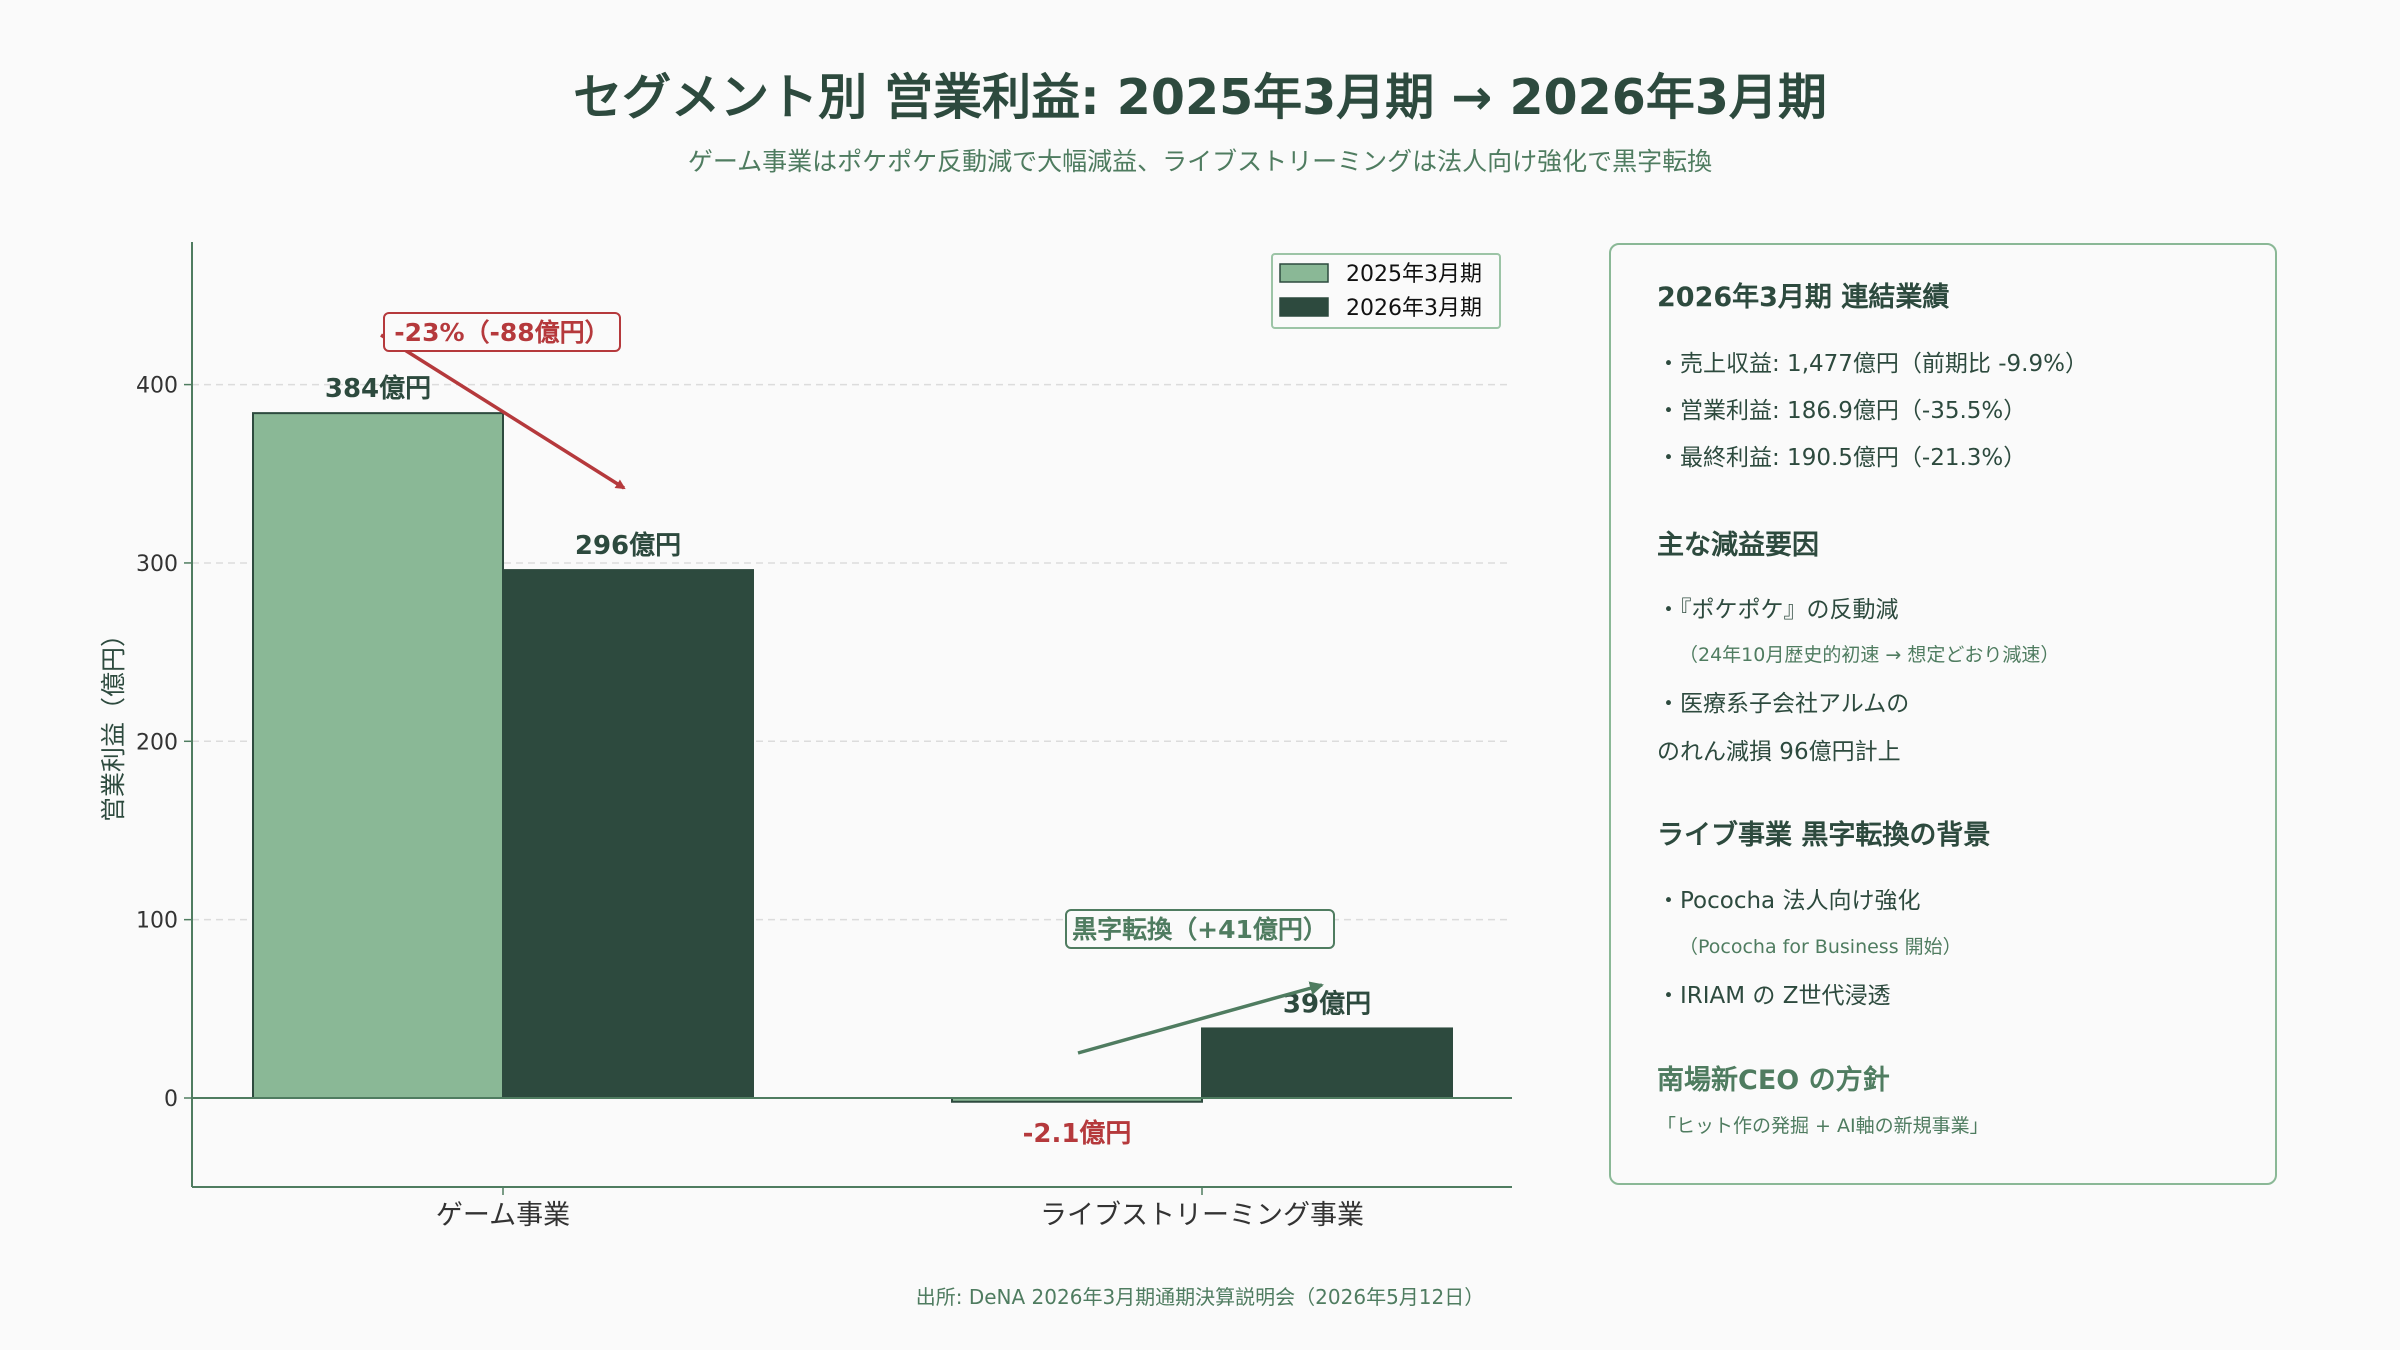 The image size is (2400, 1350). Describe the element at coordinates (1842, 411) in the screenshot. I see `result-operating-profit: ・営業利益: 186.9億円（-35.5%）` at that location.